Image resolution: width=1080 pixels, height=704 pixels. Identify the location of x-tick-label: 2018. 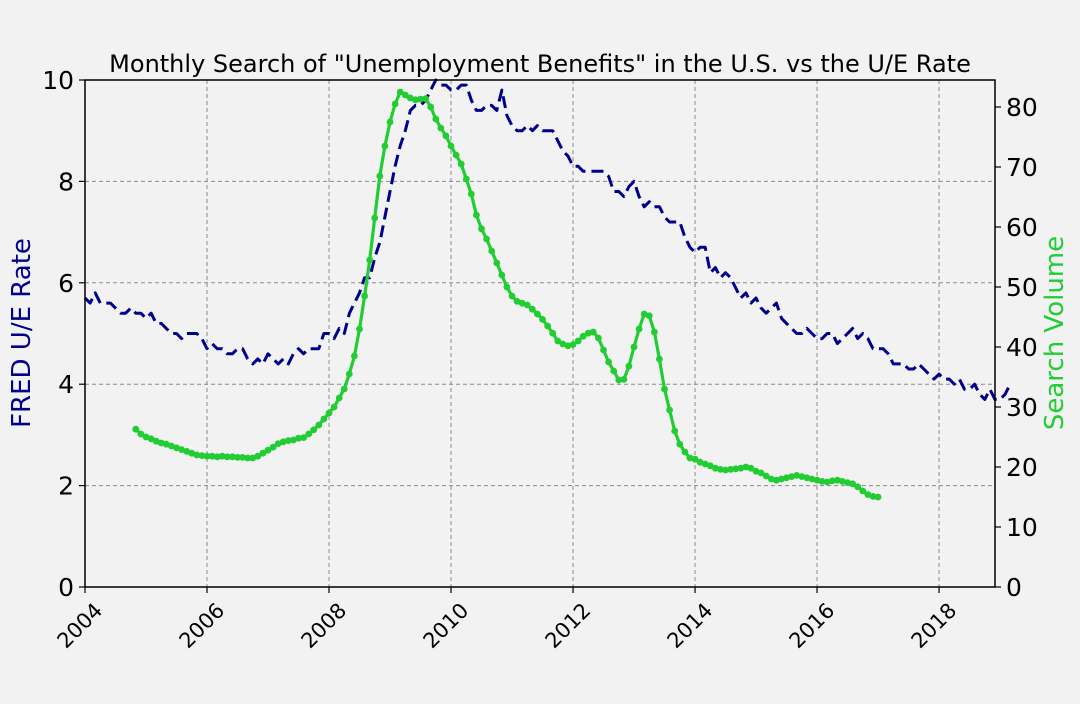
(934, 625).